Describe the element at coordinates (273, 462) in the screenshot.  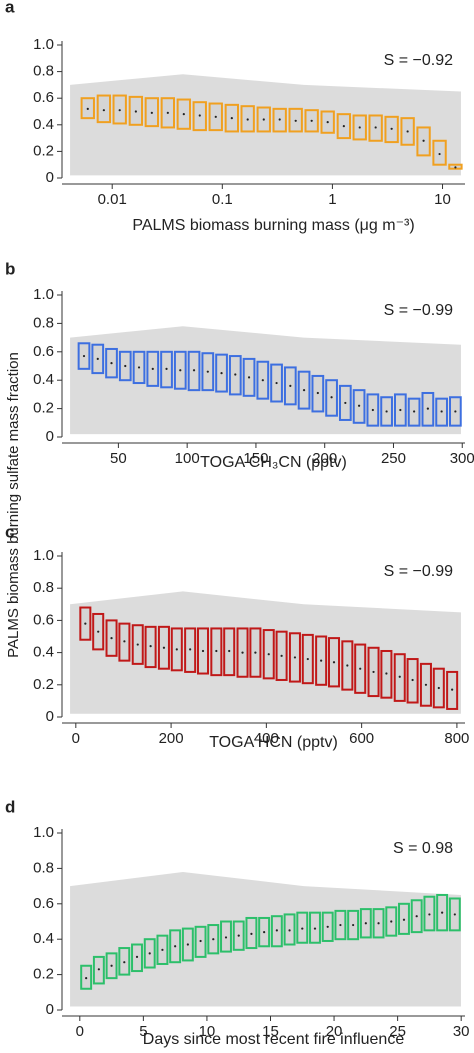
I see `x-axis-label: TOGA CH₃CN (pptv)` at that location.